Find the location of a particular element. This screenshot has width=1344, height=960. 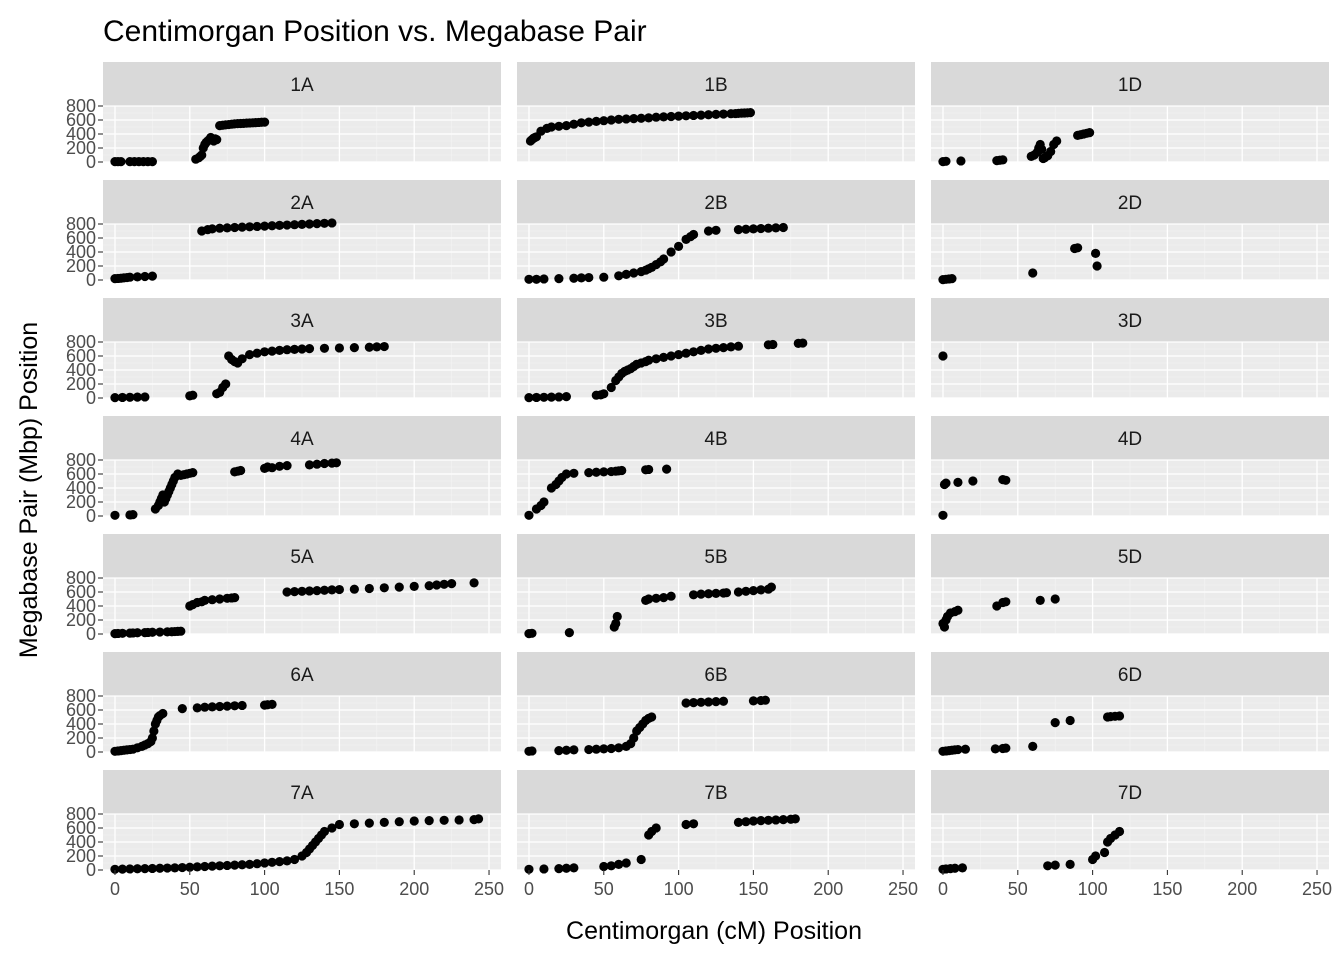

data-point-1a is located at coordinates (217, 140).